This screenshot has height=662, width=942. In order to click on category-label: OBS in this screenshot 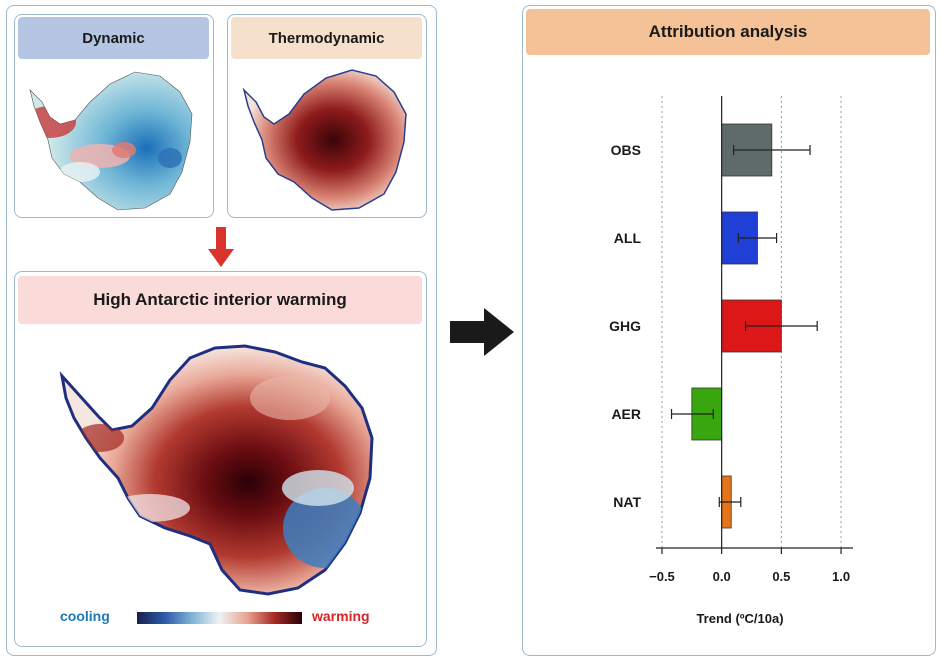, I will do `click(626, 150)`.